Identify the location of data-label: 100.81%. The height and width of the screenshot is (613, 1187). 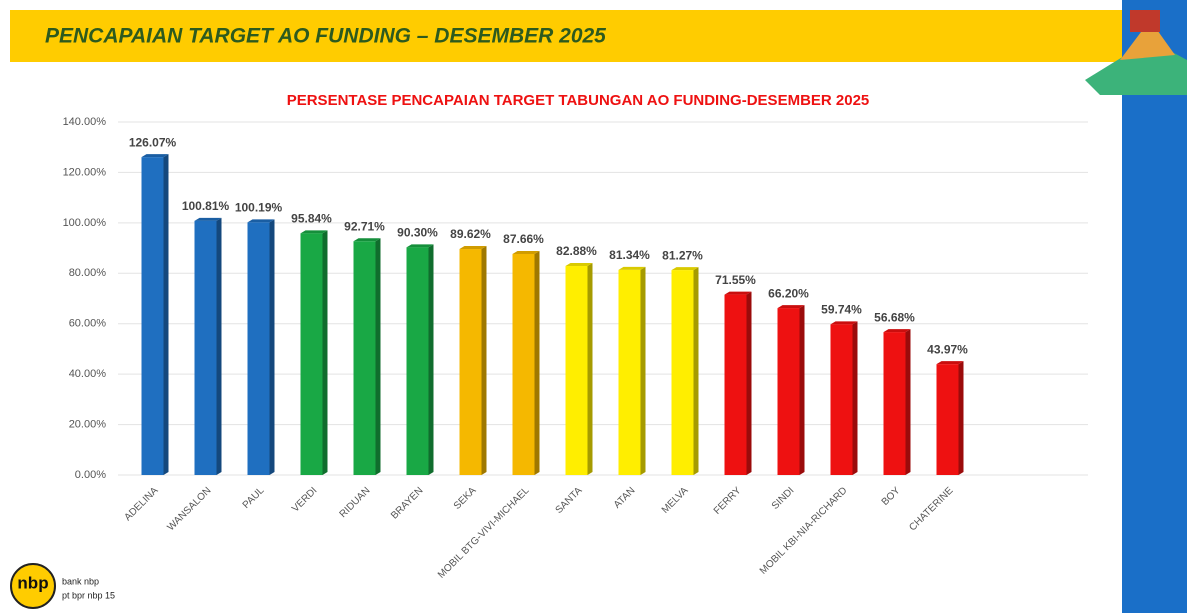
(206, 206).